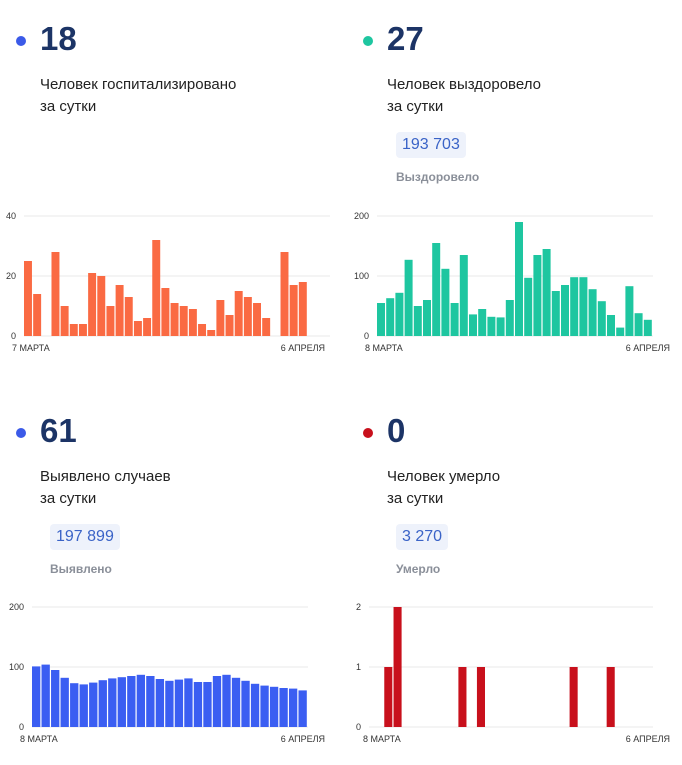  What do you see at coordinates (443, 488) in the screenshot?
I see `description: Человек умерло за сутки` at bounding box center [443, 488].